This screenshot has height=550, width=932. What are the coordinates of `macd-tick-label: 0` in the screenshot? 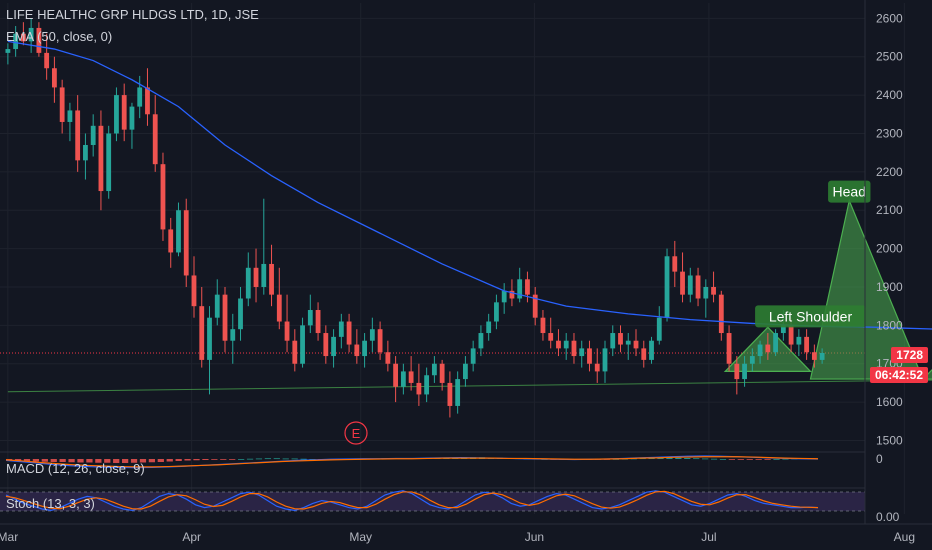 It's located at (879, 459).